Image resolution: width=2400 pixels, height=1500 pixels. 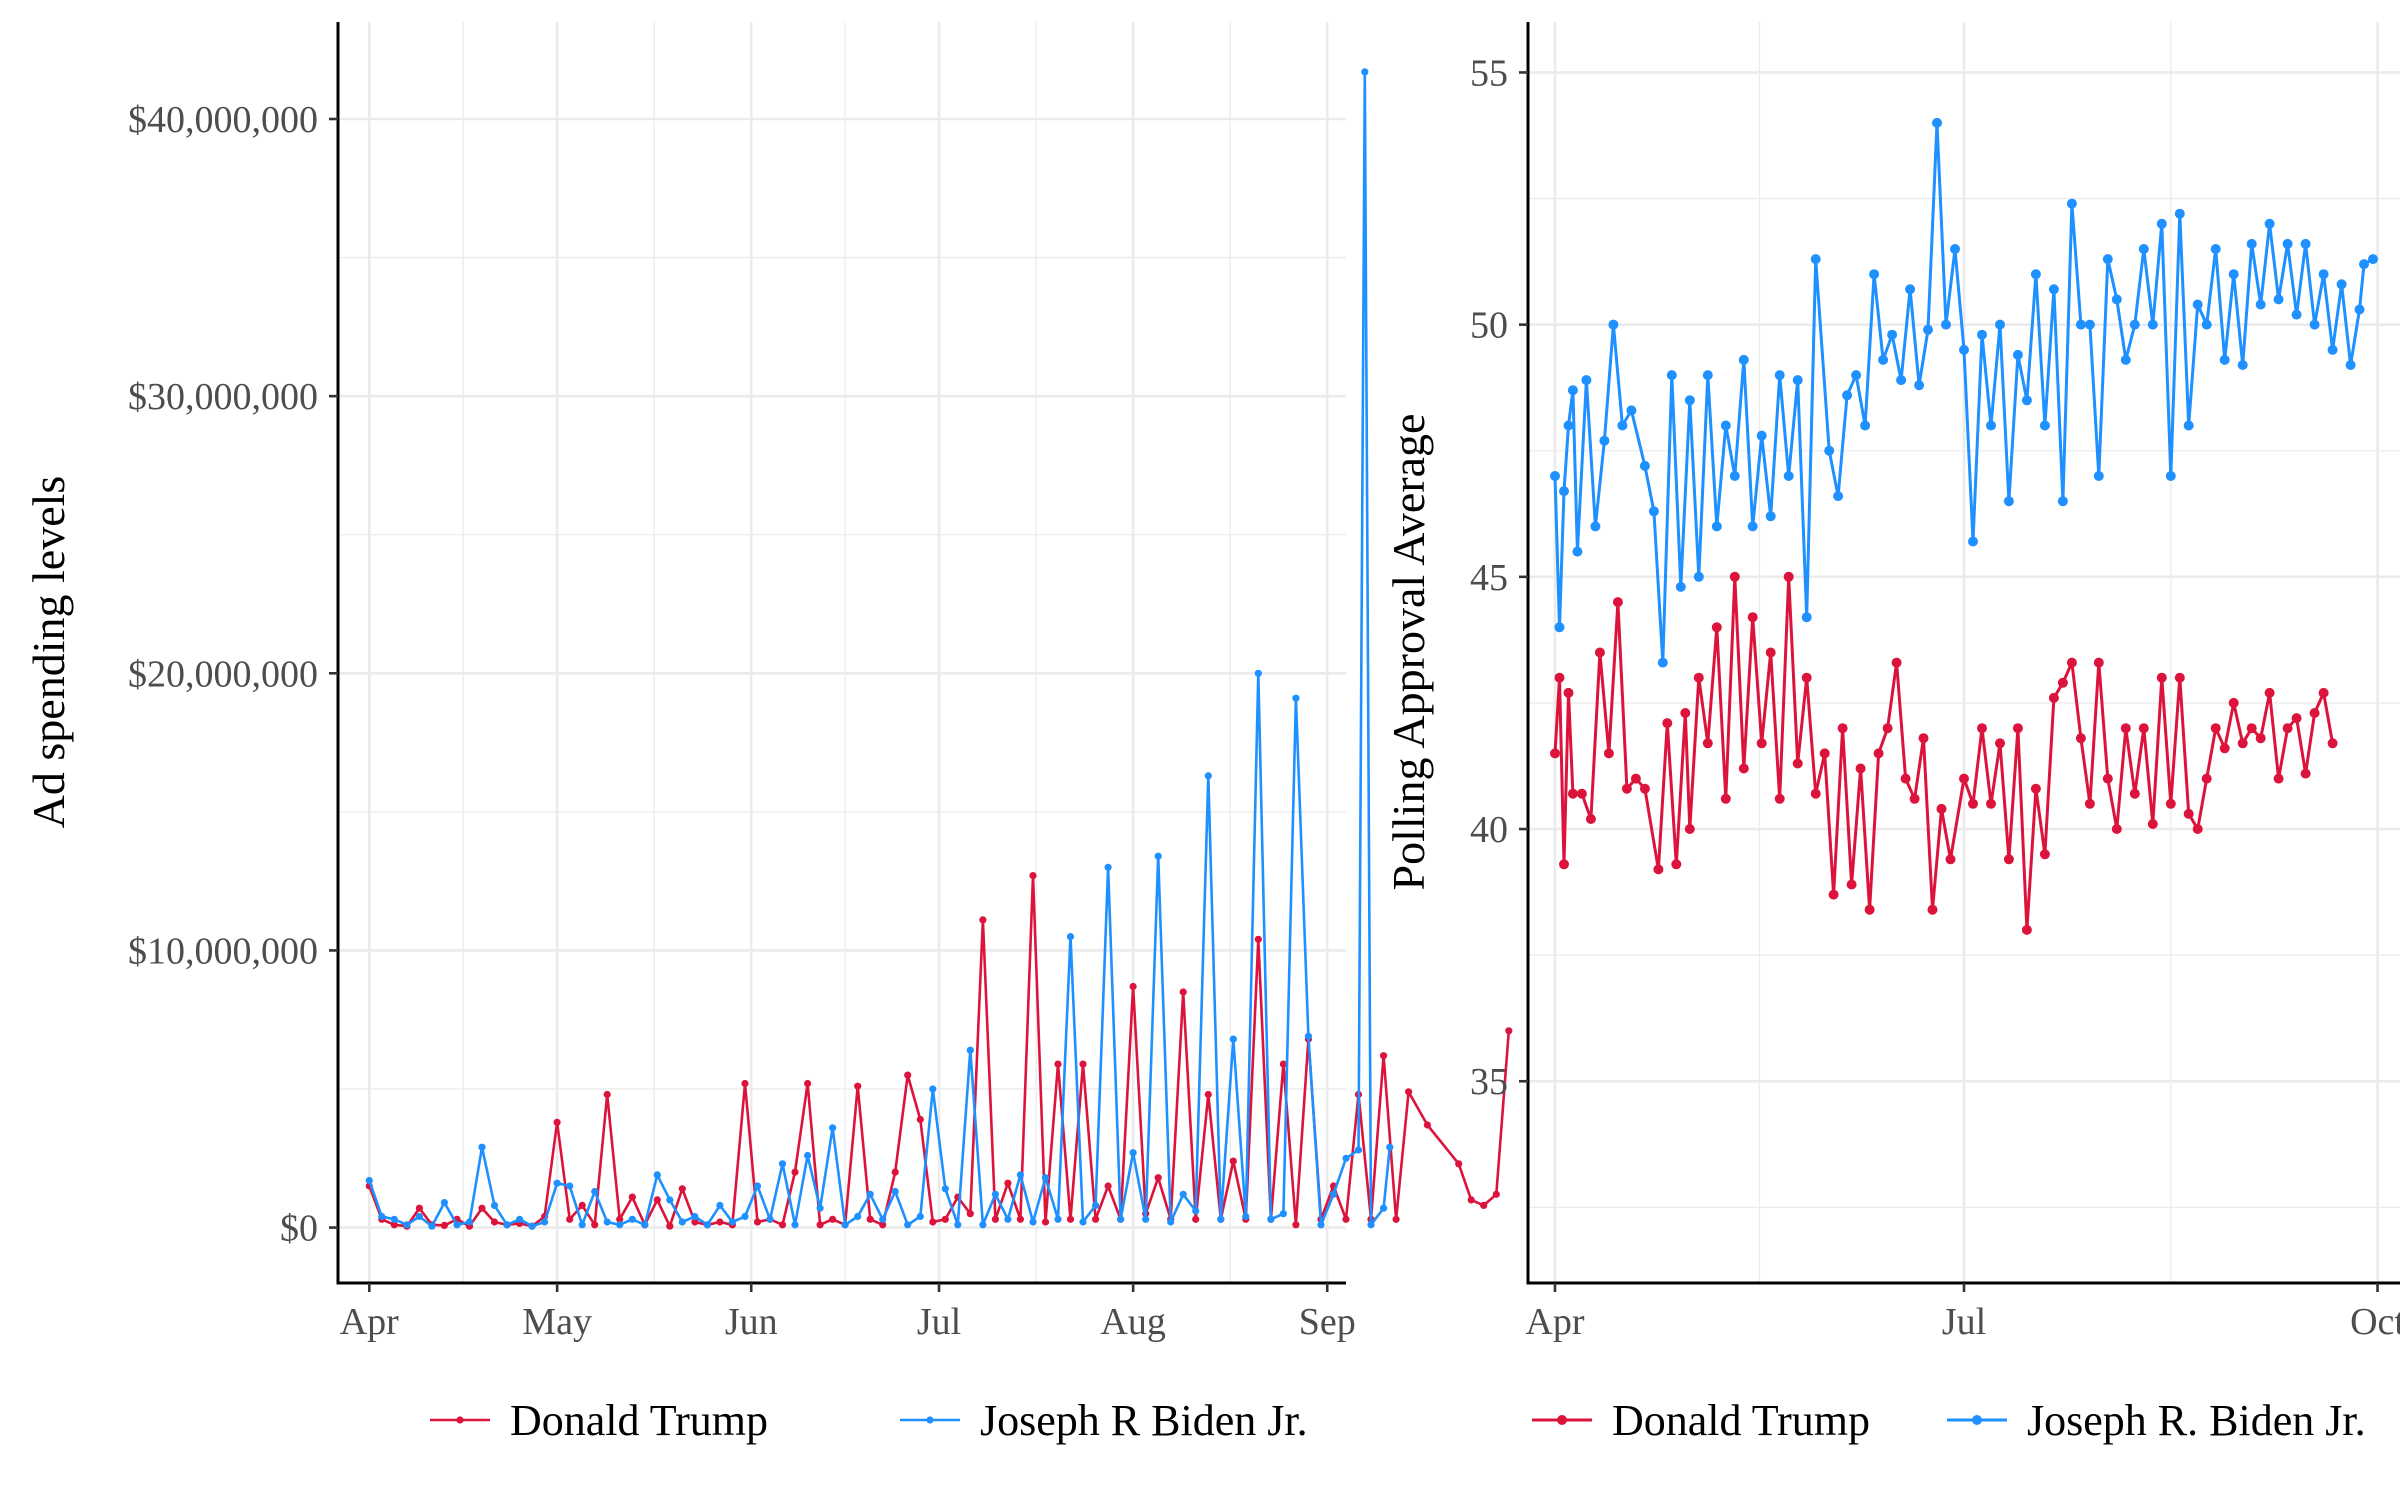 I want to click on ad-spending-y-tick-label: $30,000,000, so click(x=223, y=397).